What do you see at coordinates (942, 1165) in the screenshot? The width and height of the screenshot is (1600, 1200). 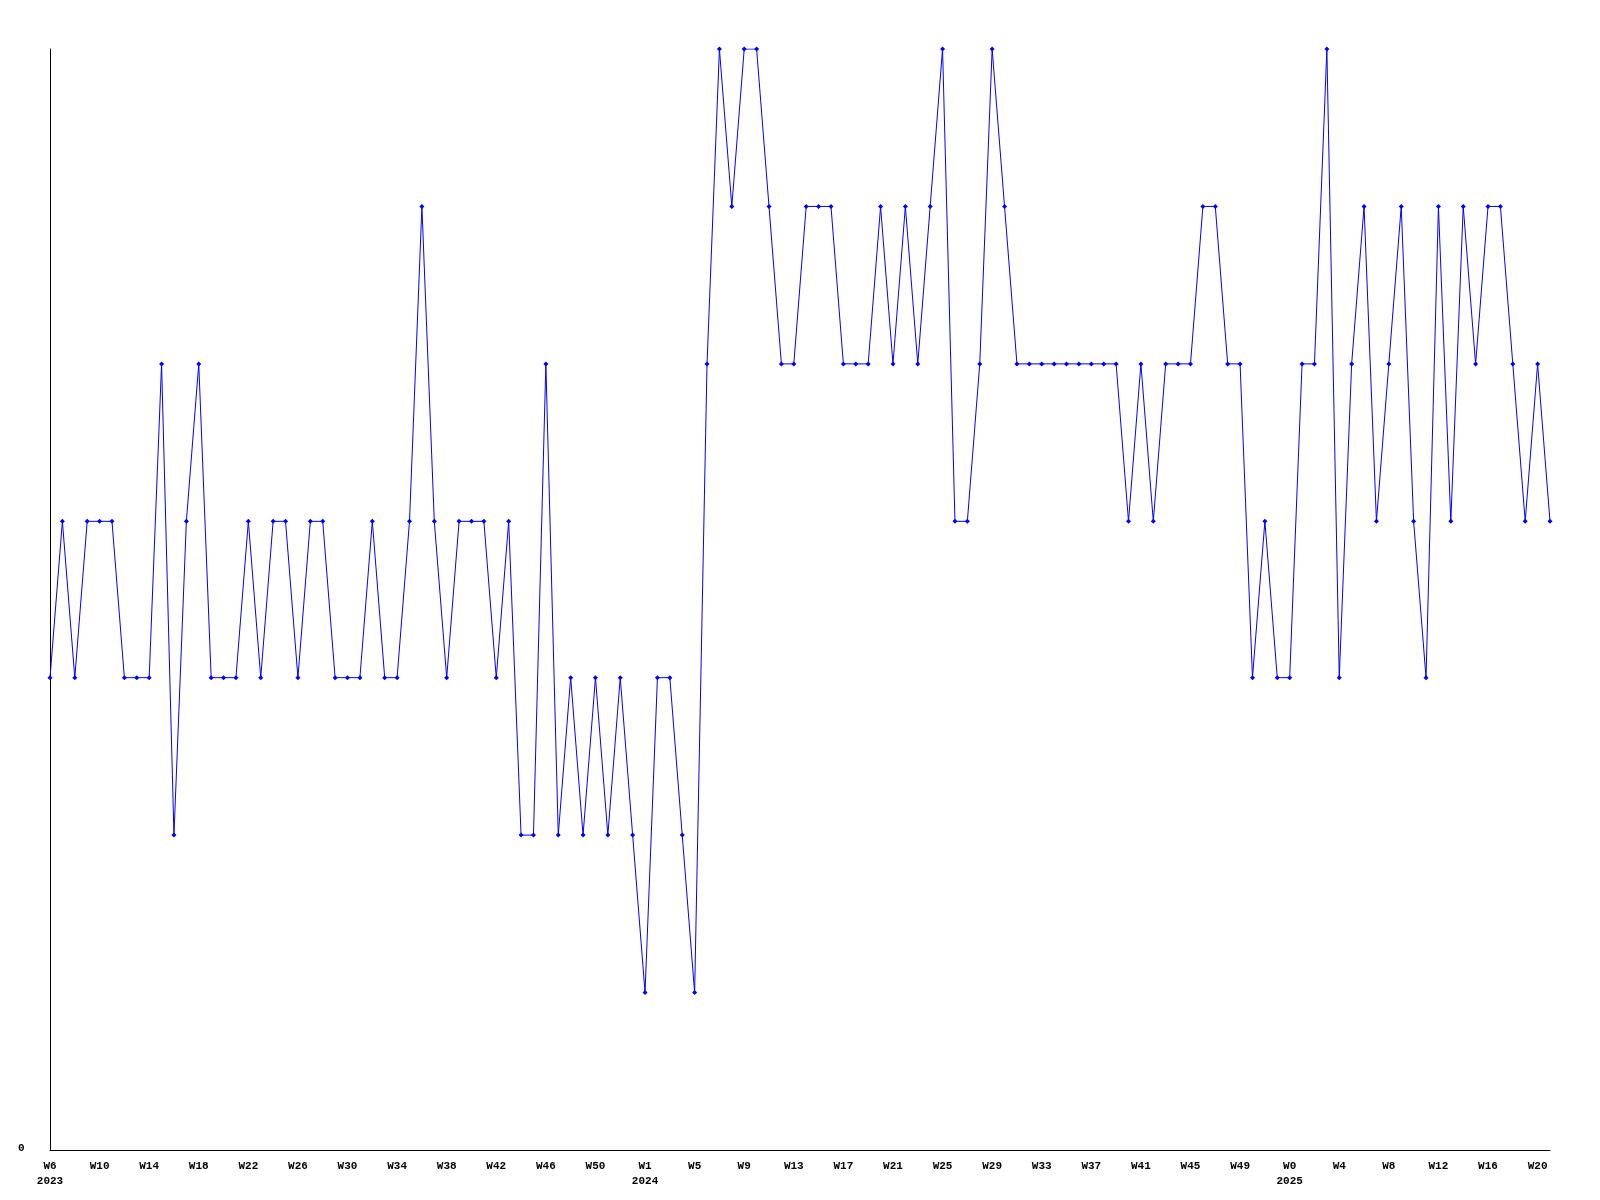 I see `x-tick-label: W25` at bounding box center [942, 1165].